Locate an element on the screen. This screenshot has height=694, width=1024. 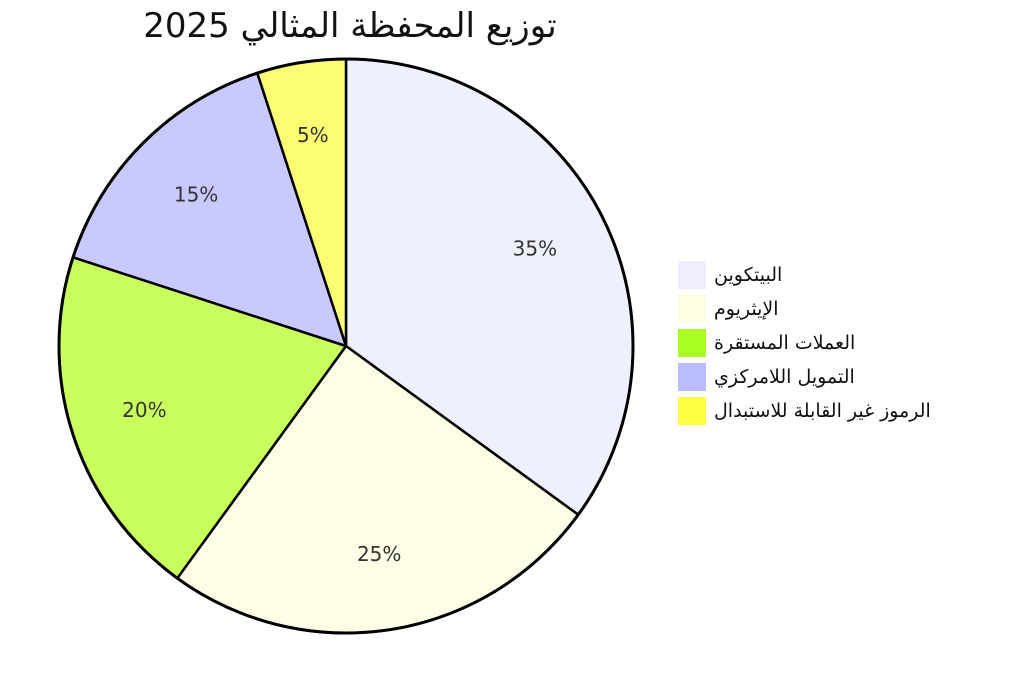
legend-item: الرموز غير القابلة للاستبدال is located at coordinates (804, 411).